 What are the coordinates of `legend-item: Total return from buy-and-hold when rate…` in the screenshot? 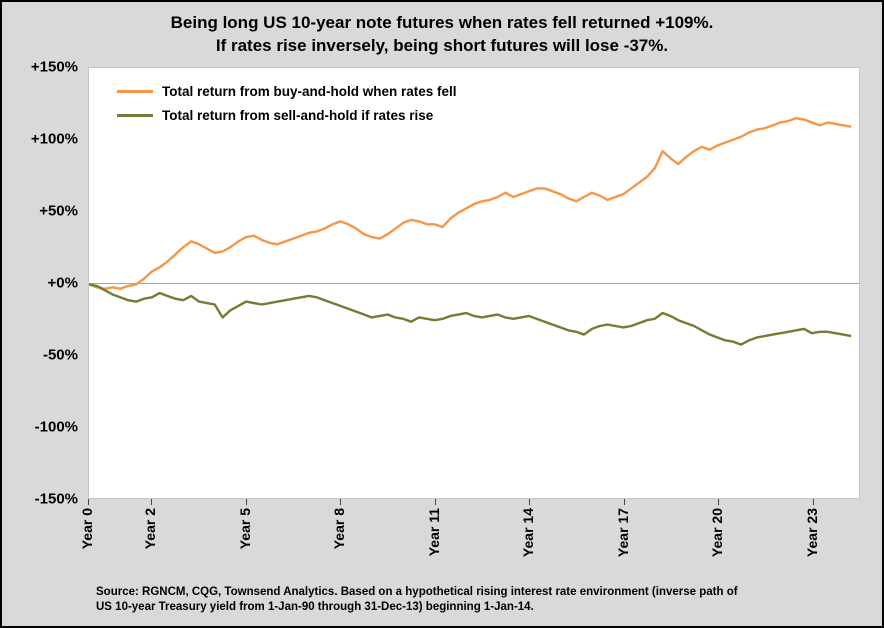 It's located at (287, 91).